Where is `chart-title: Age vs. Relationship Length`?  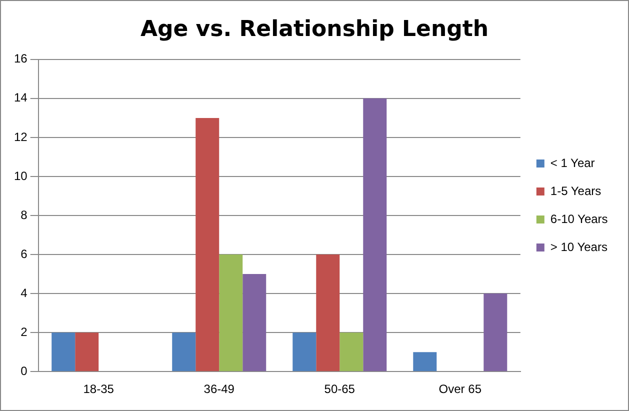
chart-title: Age vs. Relationship Length is located at coordinates (314, 29).